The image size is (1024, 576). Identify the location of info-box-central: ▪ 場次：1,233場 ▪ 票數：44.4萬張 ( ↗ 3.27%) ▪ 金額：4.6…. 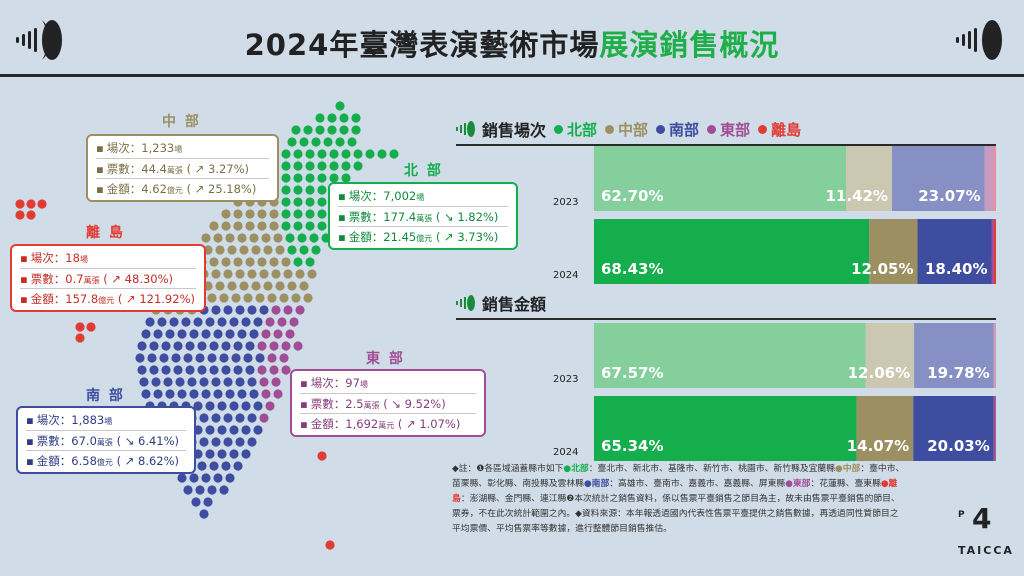
(182, 168).